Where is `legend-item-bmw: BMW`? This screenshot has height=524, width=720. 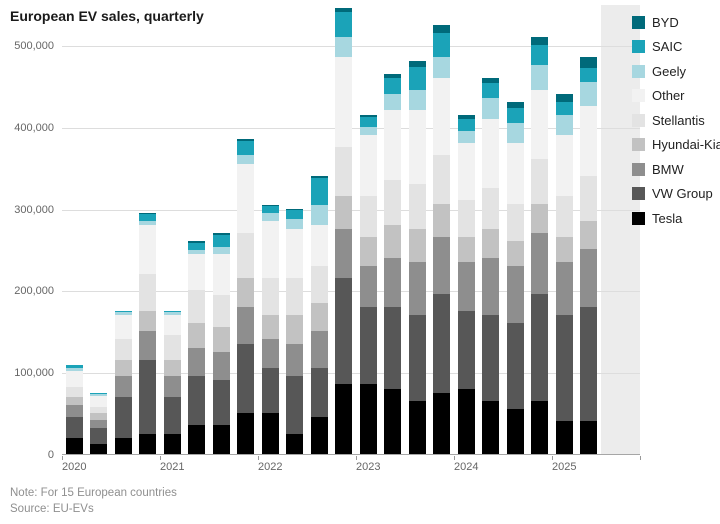
legend-item-bmw: BMW is located at coordinates (676, 169).